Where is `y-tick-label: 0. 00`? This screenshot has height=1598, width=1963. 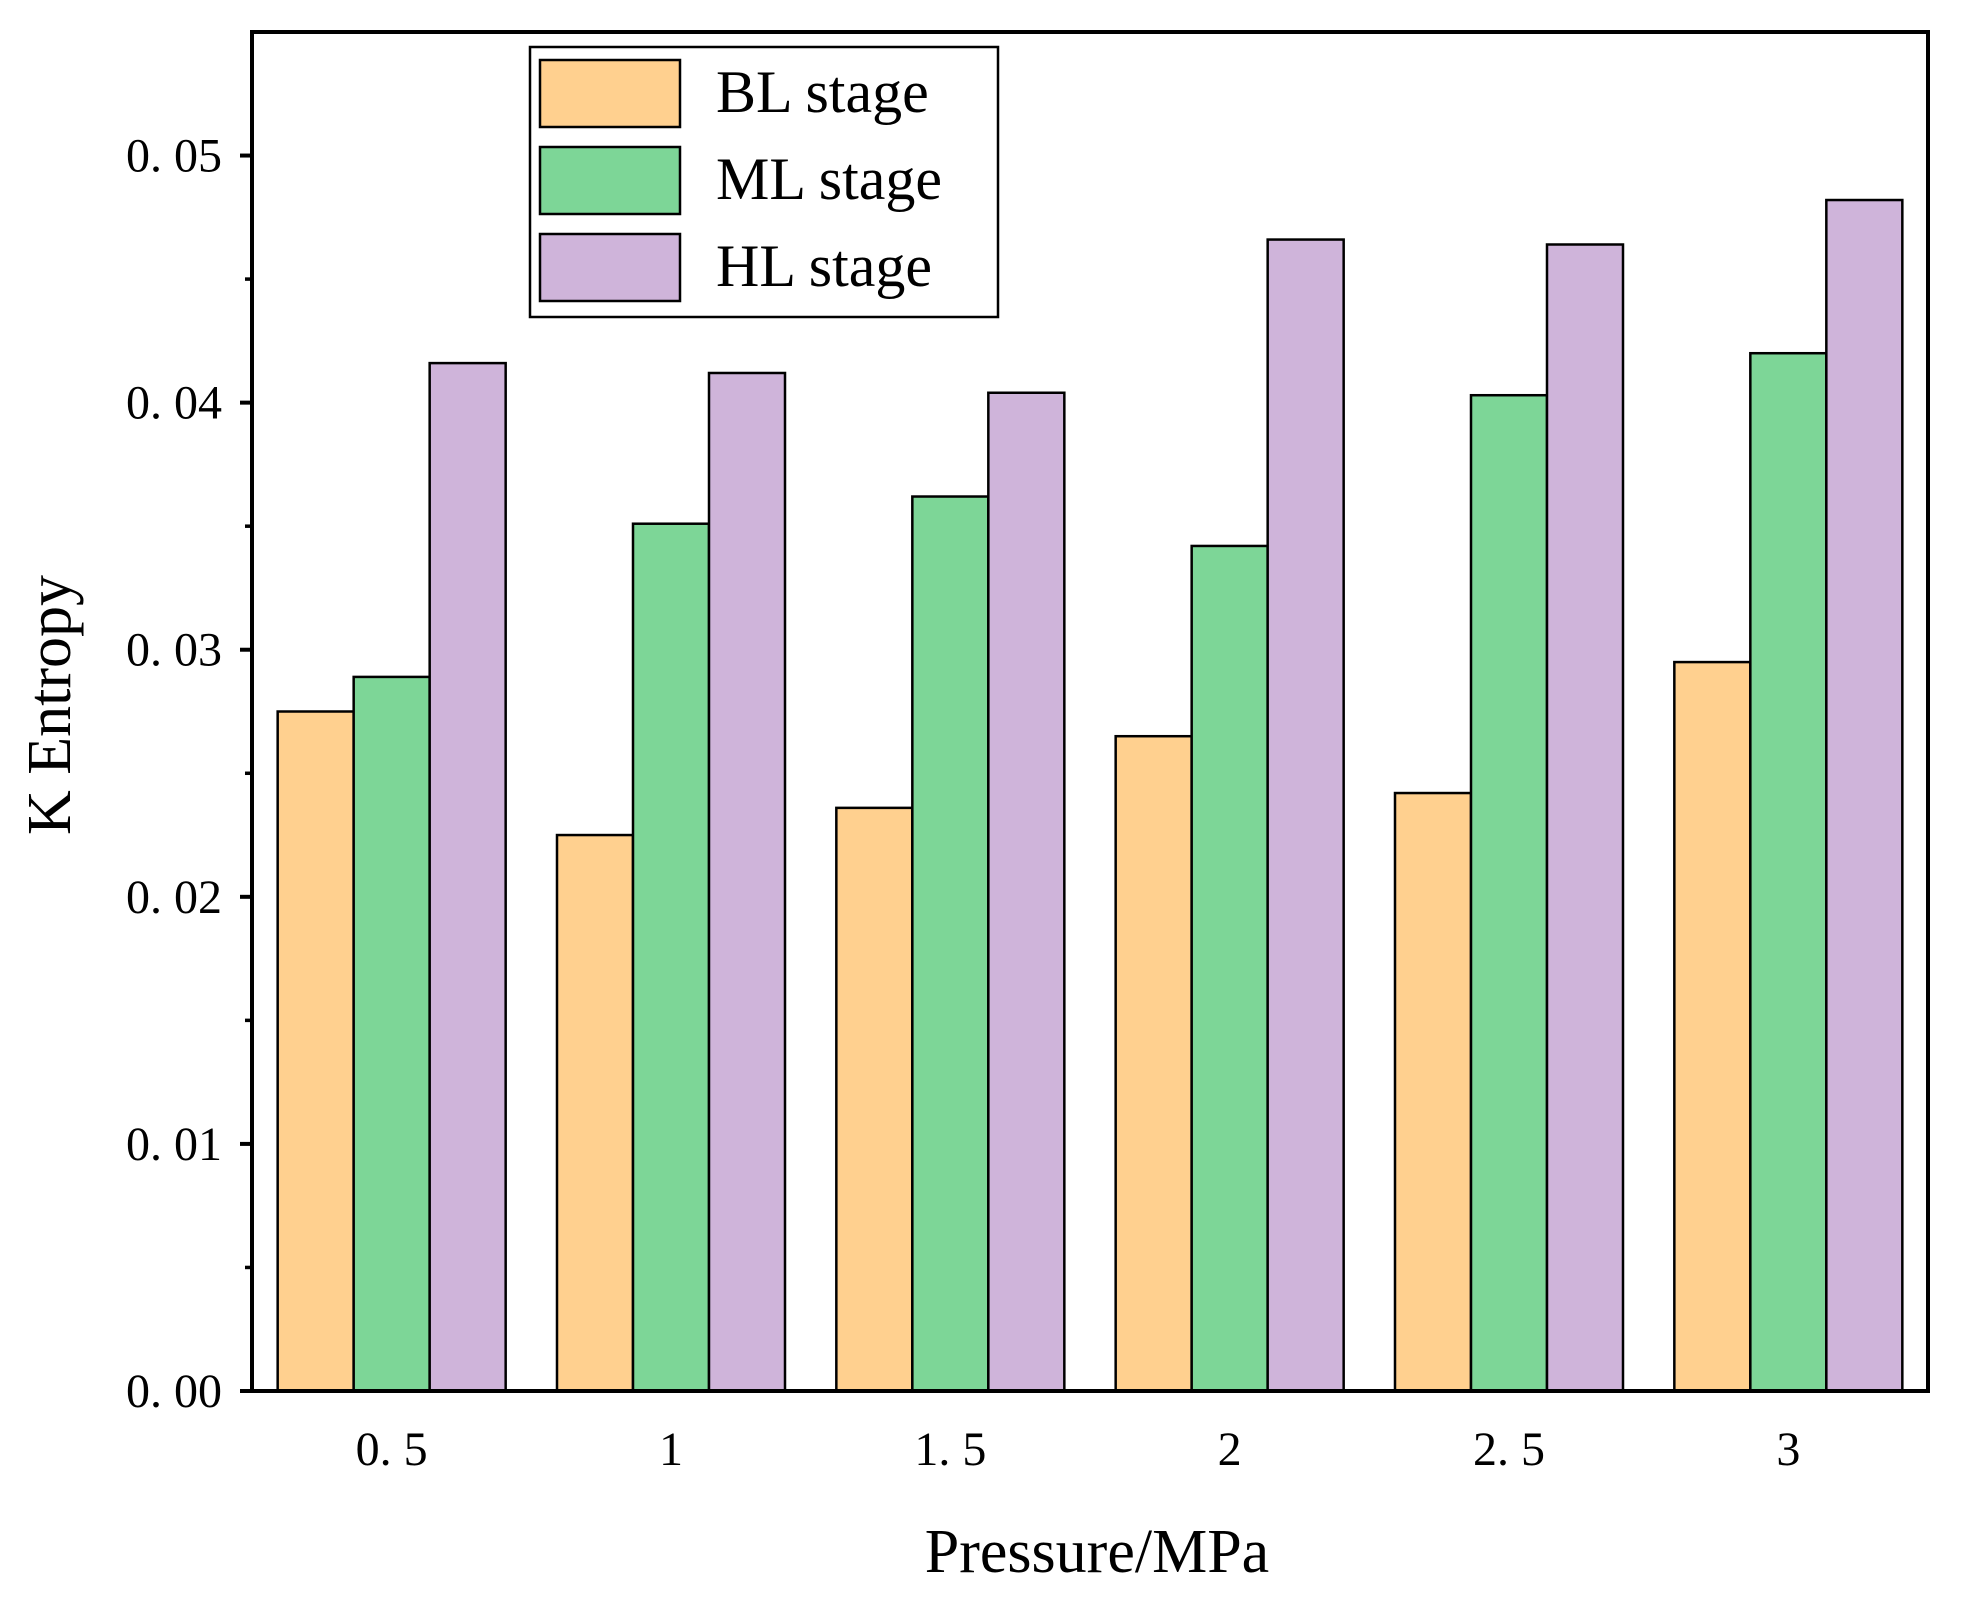
y-tick-label: 0. 00 is located at coordinates (174, 1391).